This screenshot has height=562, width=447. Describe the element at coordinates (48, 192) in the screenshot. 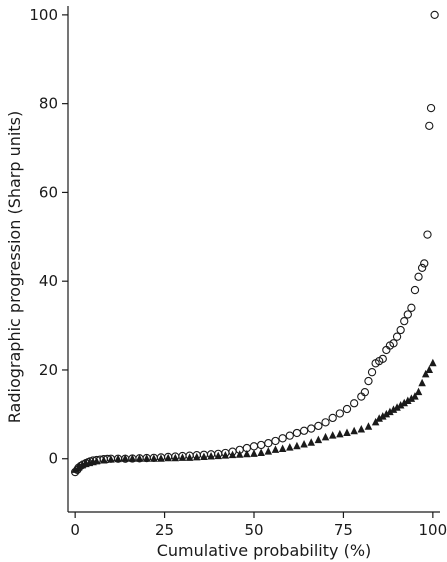

I see `y-tick-label: 60` at that location.